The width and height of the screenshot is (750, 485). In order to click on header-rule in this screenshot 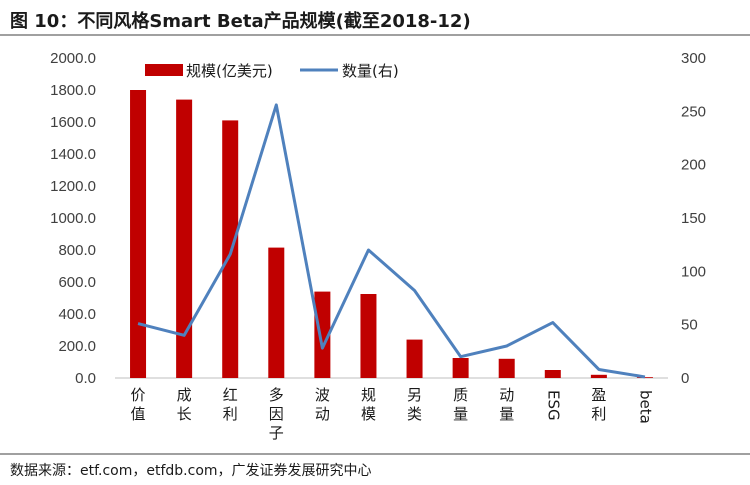, I will do `click(375, 35)`.